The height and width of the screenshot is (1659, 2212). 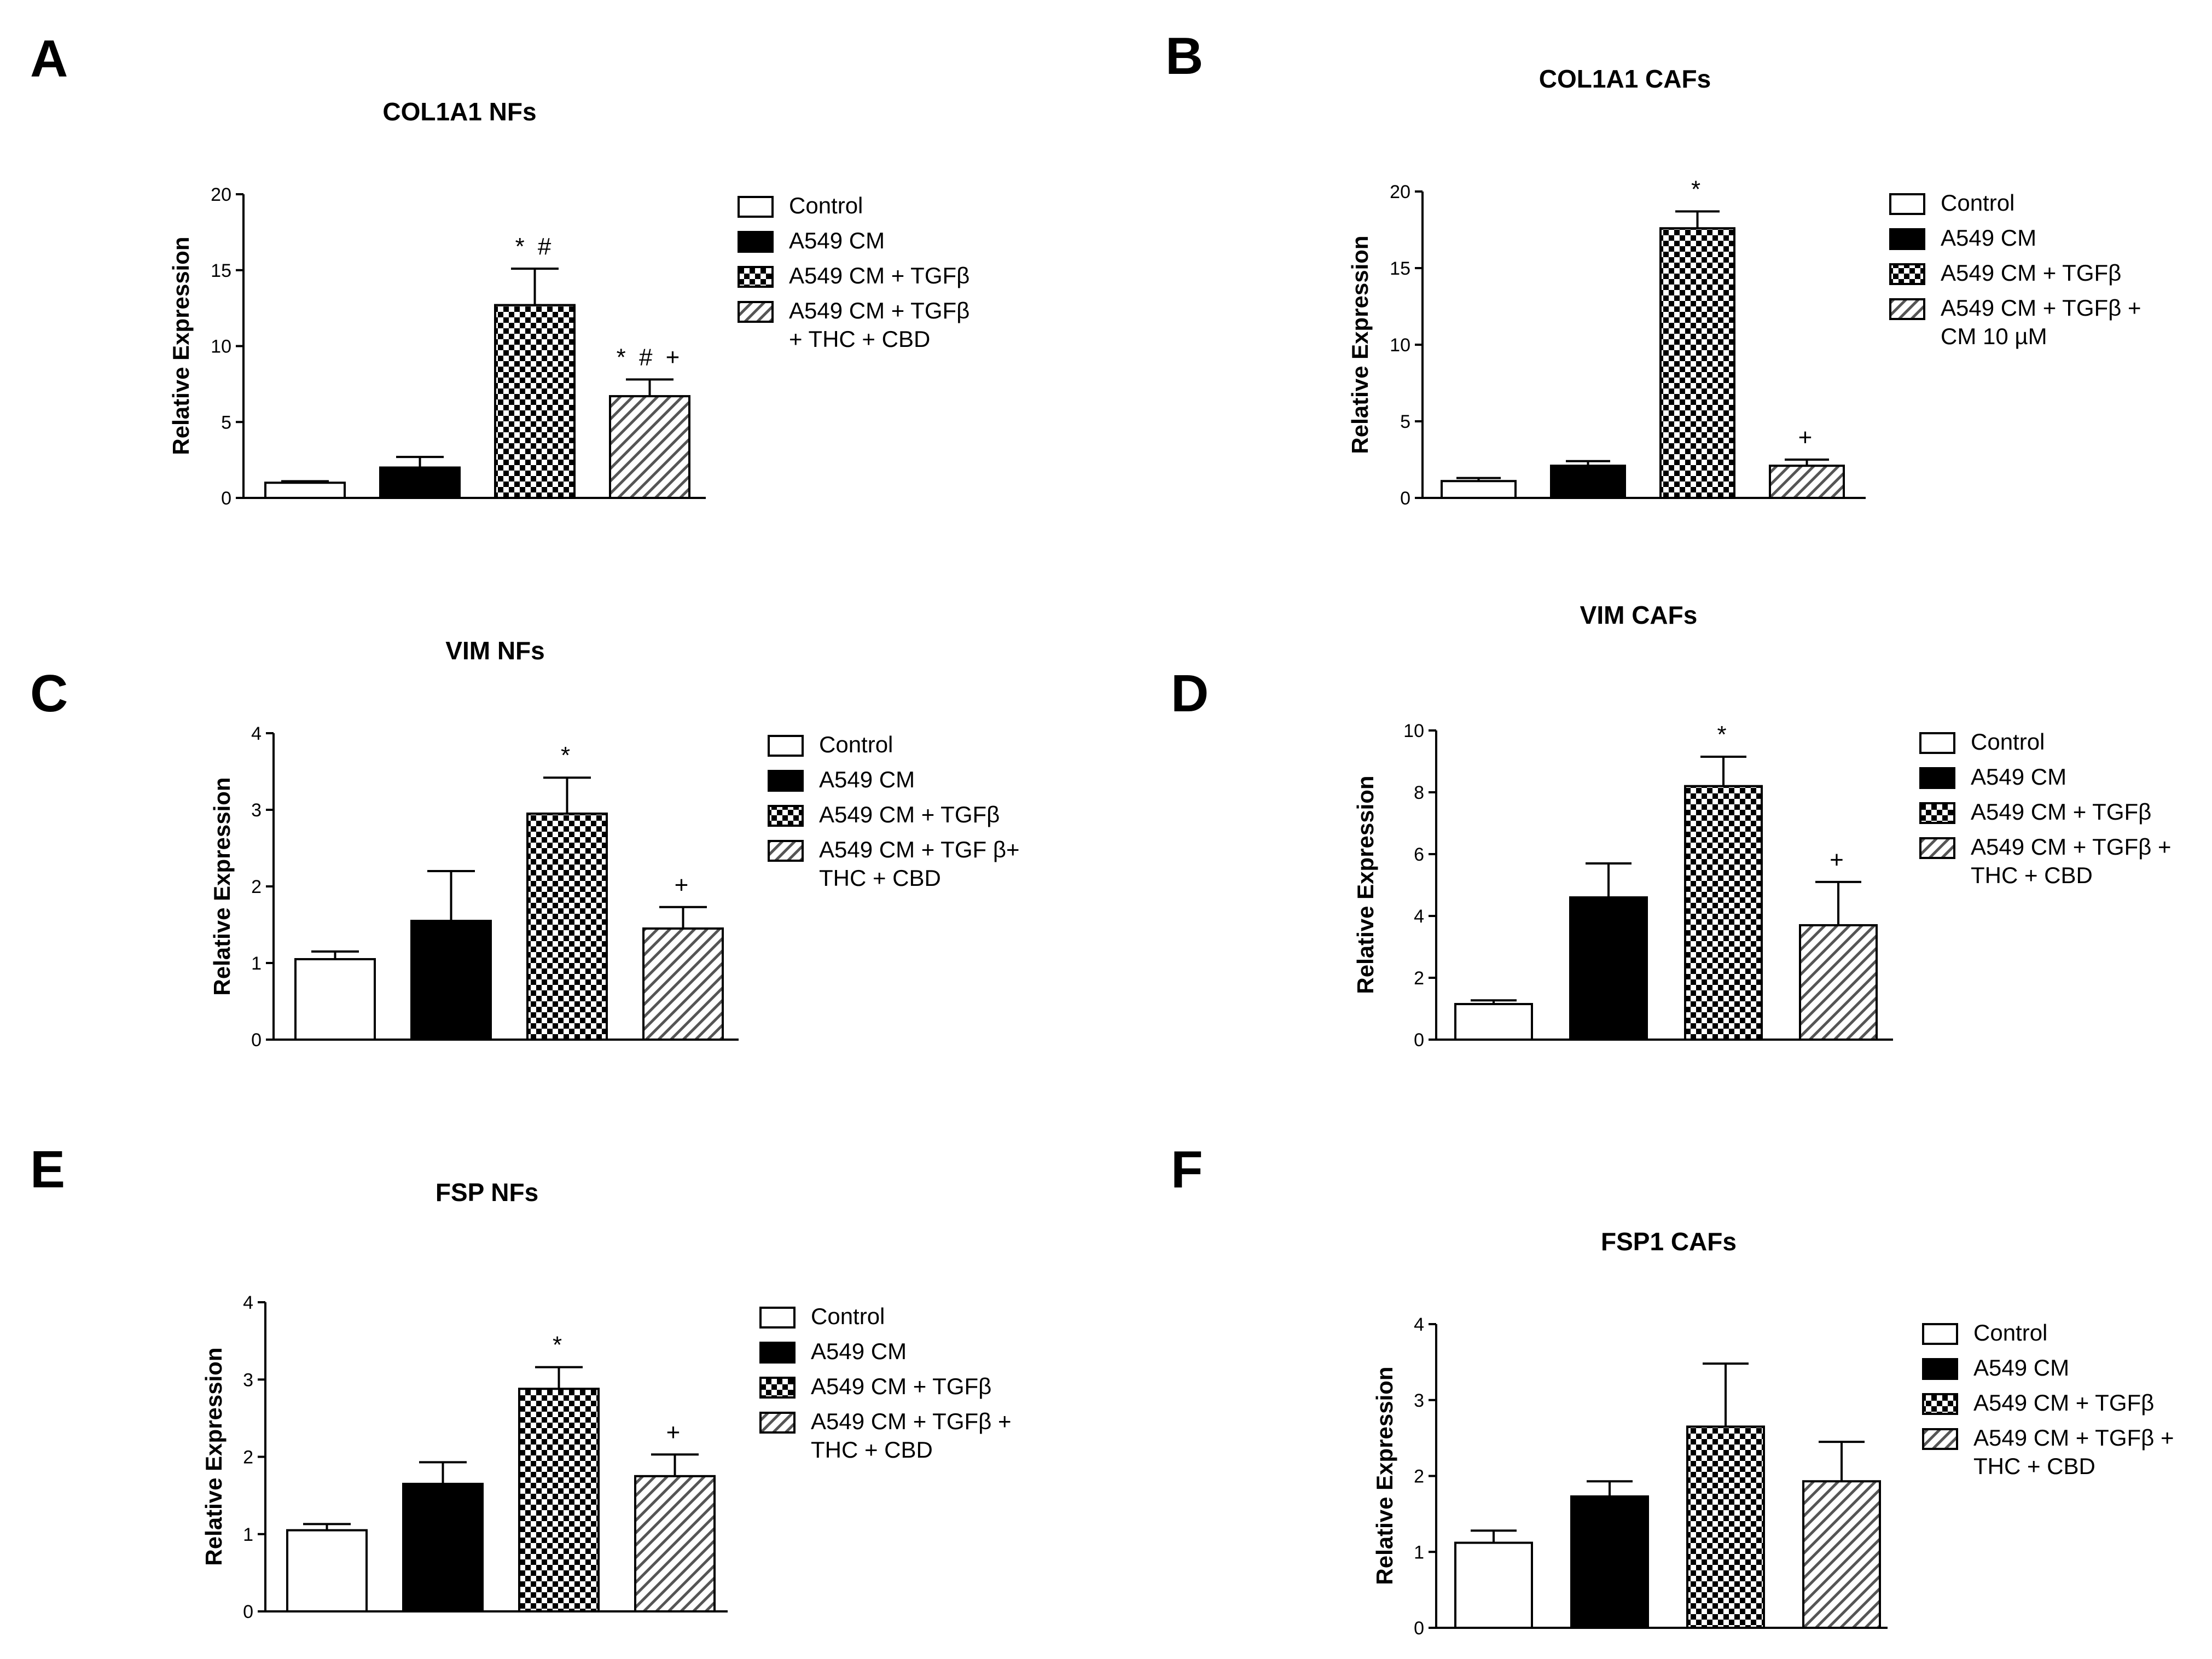 What do you see at coordinates (650, 357) in the screenshot?
I see `significance-label: * # +` at bounding box center [650, 357].